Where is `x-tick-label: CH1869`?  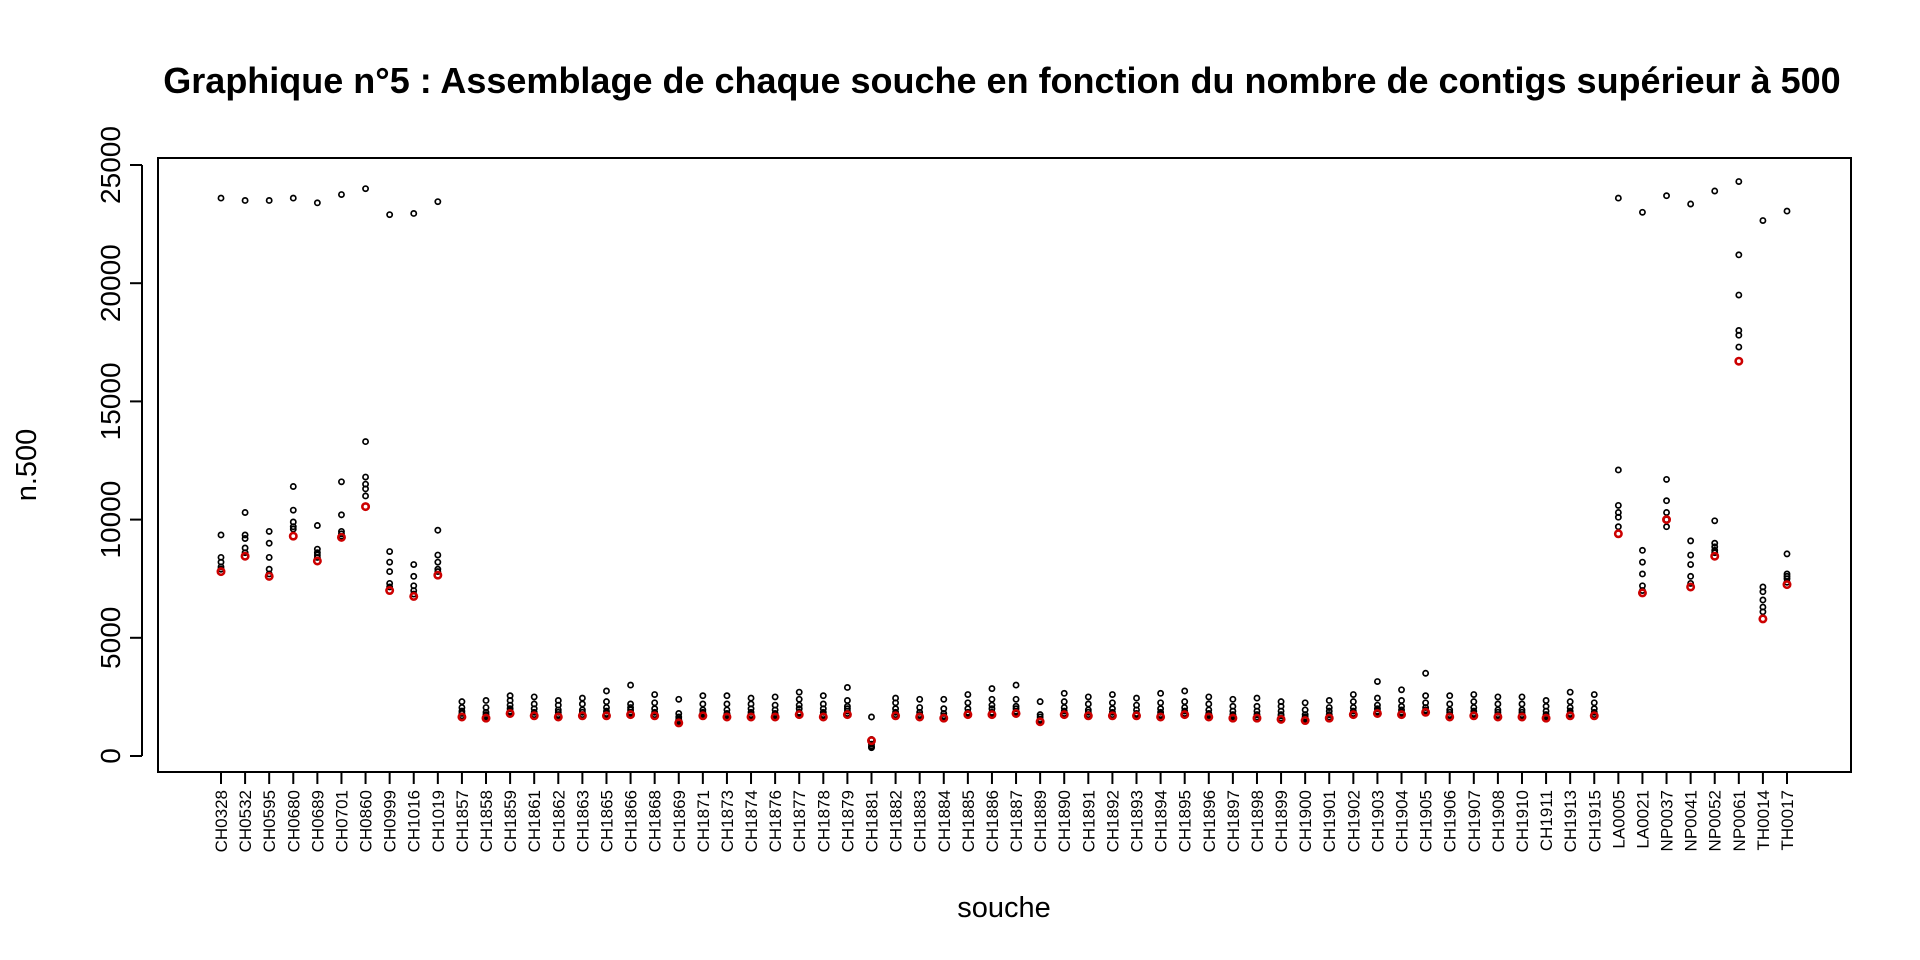 x-tick-label: CH1869 is located at coordinates (679, 821).